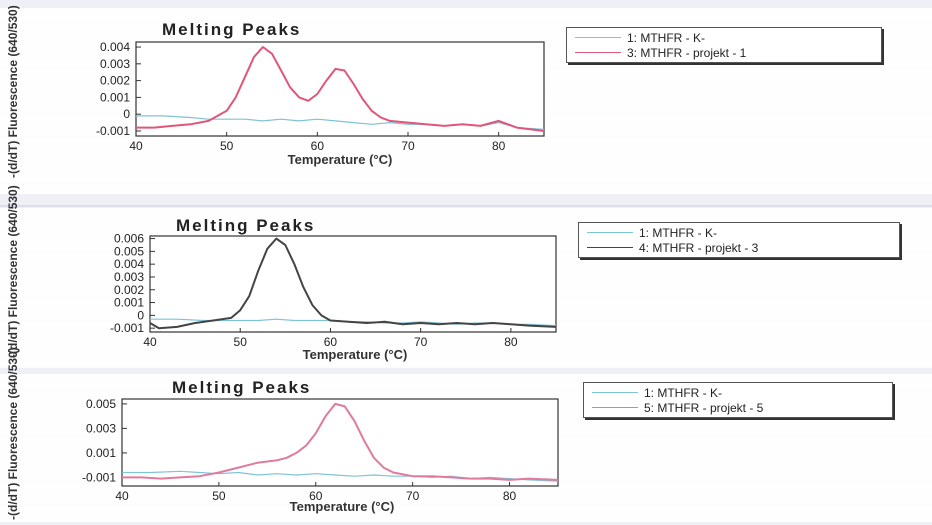  I want to click on legend-item: 3: MTHFR - projekt - 1, so click(725, 52).